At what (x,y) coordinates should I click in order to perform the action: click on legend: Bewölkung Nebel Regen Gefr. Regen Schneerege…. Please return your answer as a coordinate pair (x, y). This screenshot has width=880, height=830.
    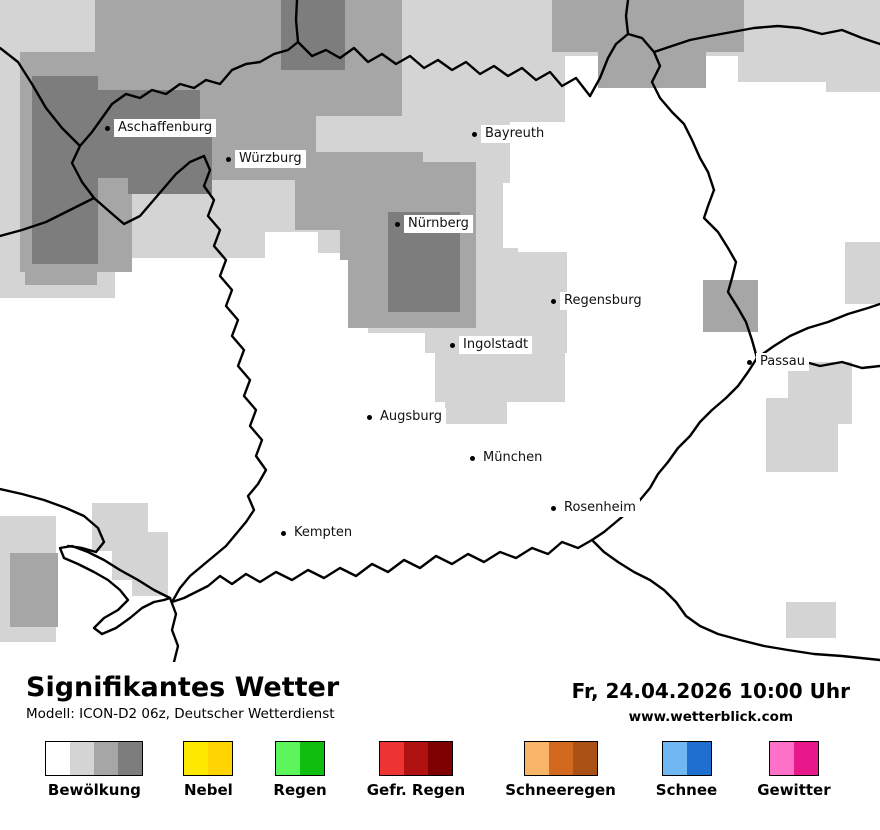
    Looking at the image, I should click on (438, 770).